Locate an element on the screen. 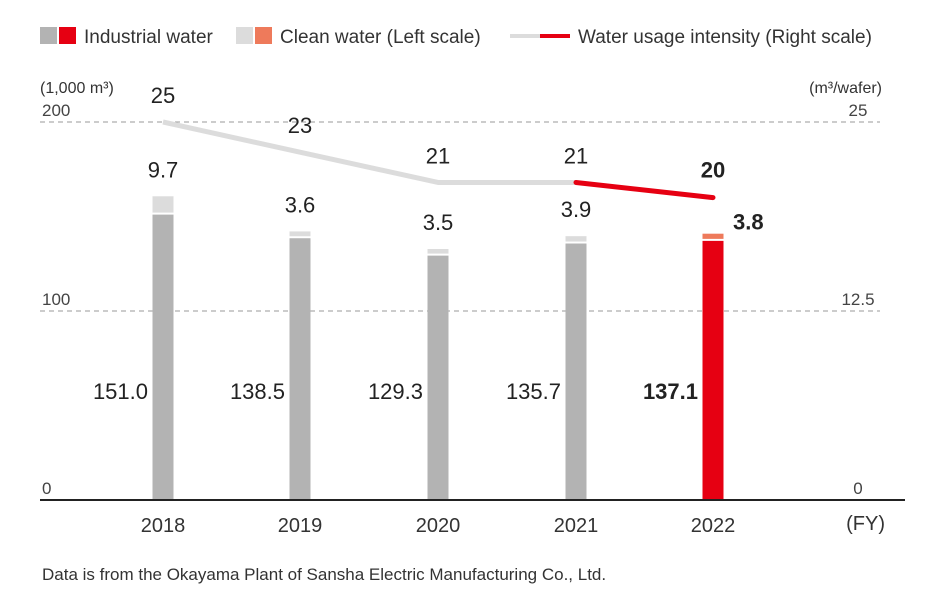 The image size is (940, 606). bar-clean-2022 is located at coordinates (713, 236).